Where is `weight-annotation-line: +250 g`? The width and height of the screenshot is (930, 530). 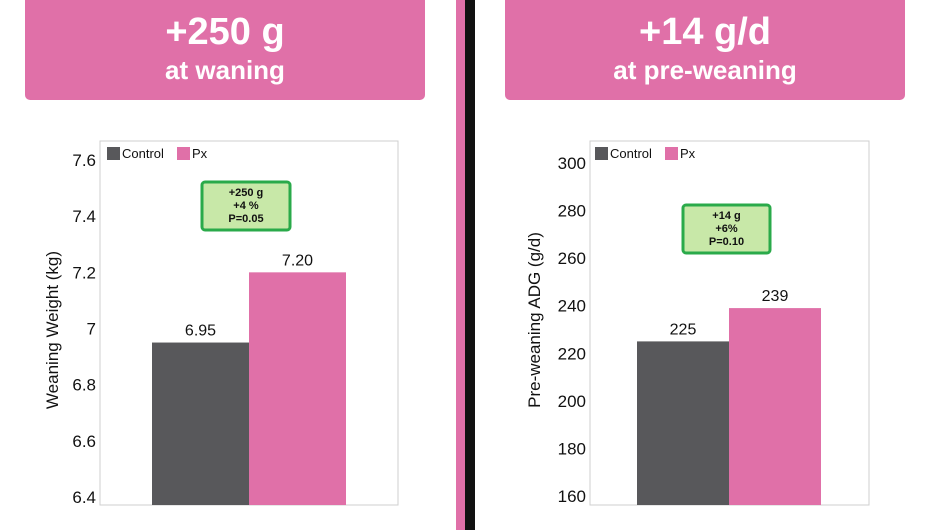 weight-annotation-line: +250 g is located at coordinates (246, 193).